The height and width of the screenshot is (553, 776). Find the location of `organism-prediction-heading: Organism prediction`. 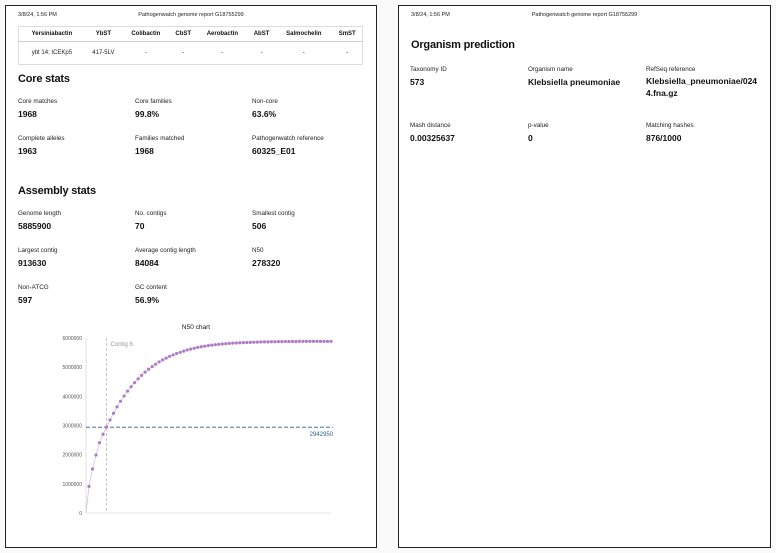

organism-prediction-heading: Organism prediction is located at coordinates (463, 45).